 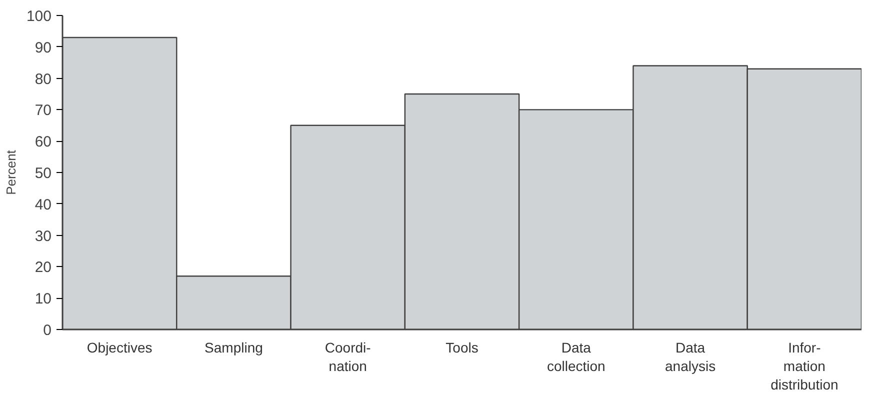 I want to click on y-tick-label: 70, so click(x=43, y=111).